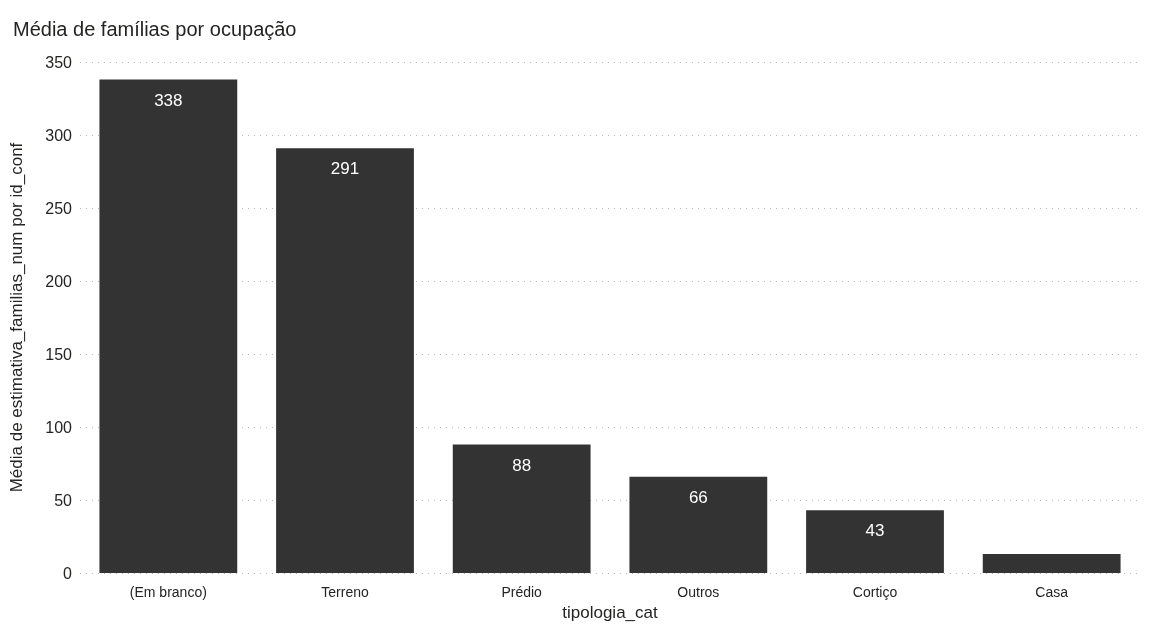 The image size is (1150, 628). What do you see at coordinates (875, 592) in the screenshot?
I see `x-tick-label: Cortiço` at bounding box center [875, 592].